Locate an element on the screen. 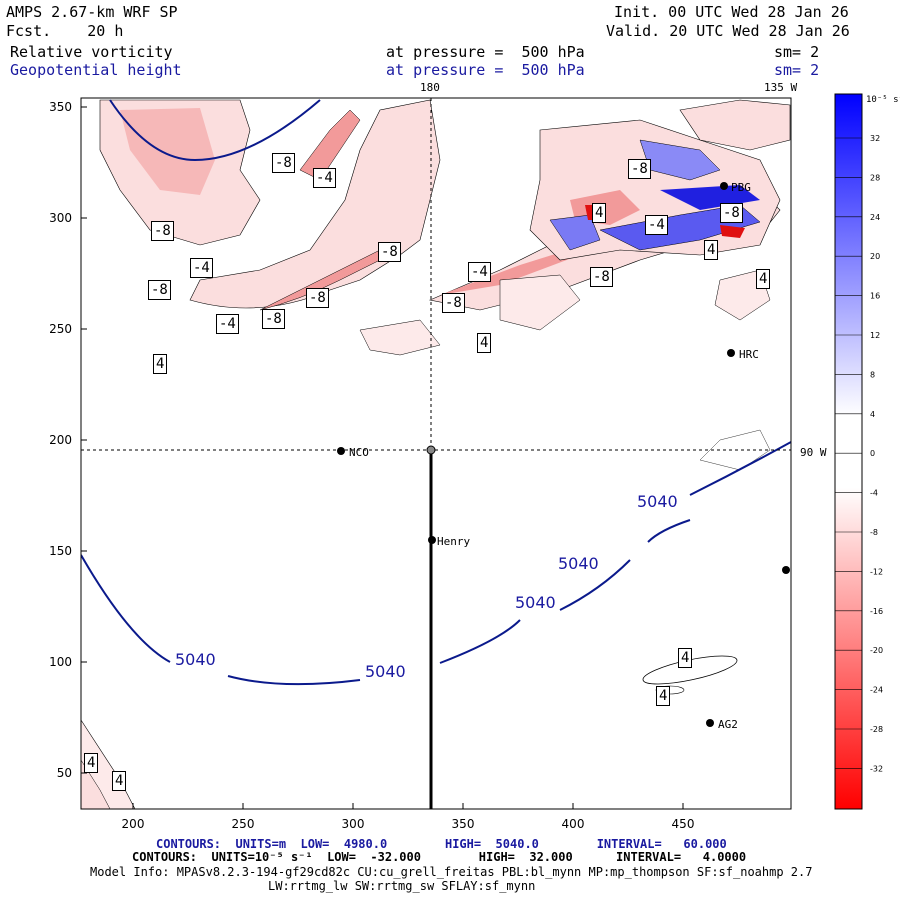 This screenshot has height=900, width=900. colorbar: 32 28 24 20 16 12 8 4 0 -4 -8 -12 -16 -20 -24 -28 -32 is located at coordinates (858, 451).